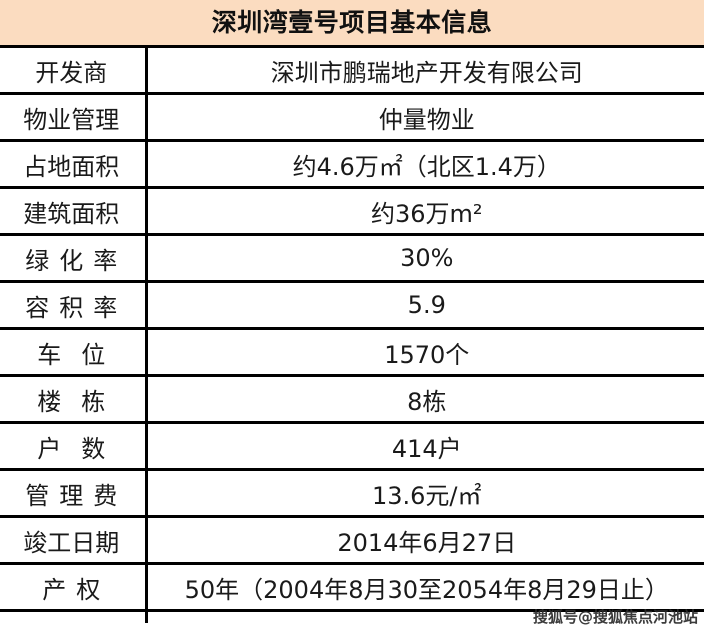 This screenshot has height=630, width=704. I want to click on row-label: 物业管理, so click(71, 119).